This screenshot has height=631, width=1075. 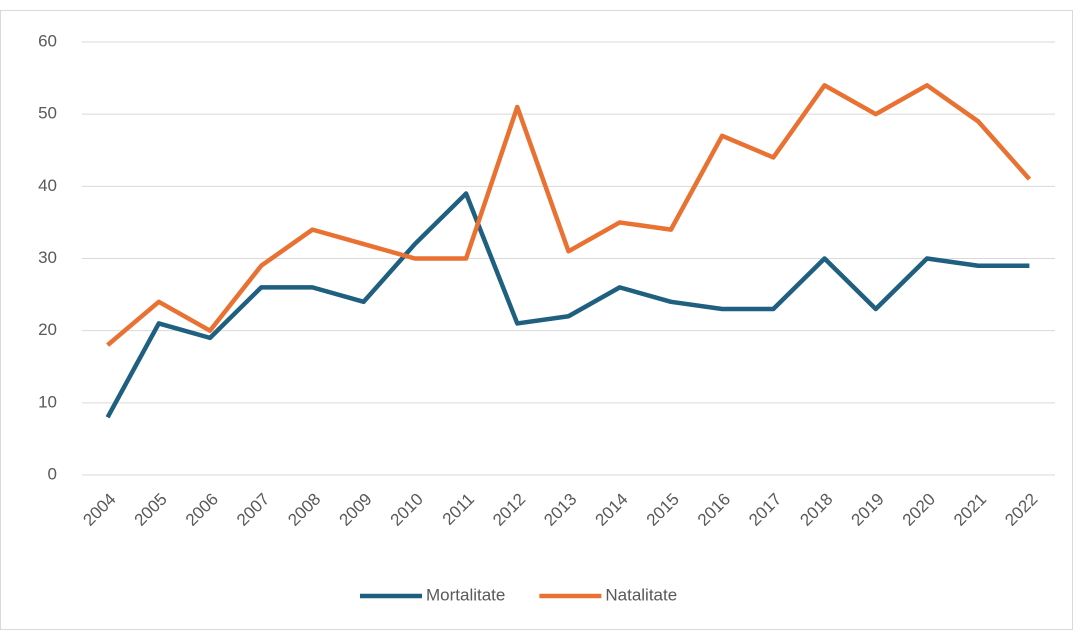 What do you see at coordinates (47, 185) in the screenshot?
I see `y-tick-label: 40` at bounding box center [47, 185].